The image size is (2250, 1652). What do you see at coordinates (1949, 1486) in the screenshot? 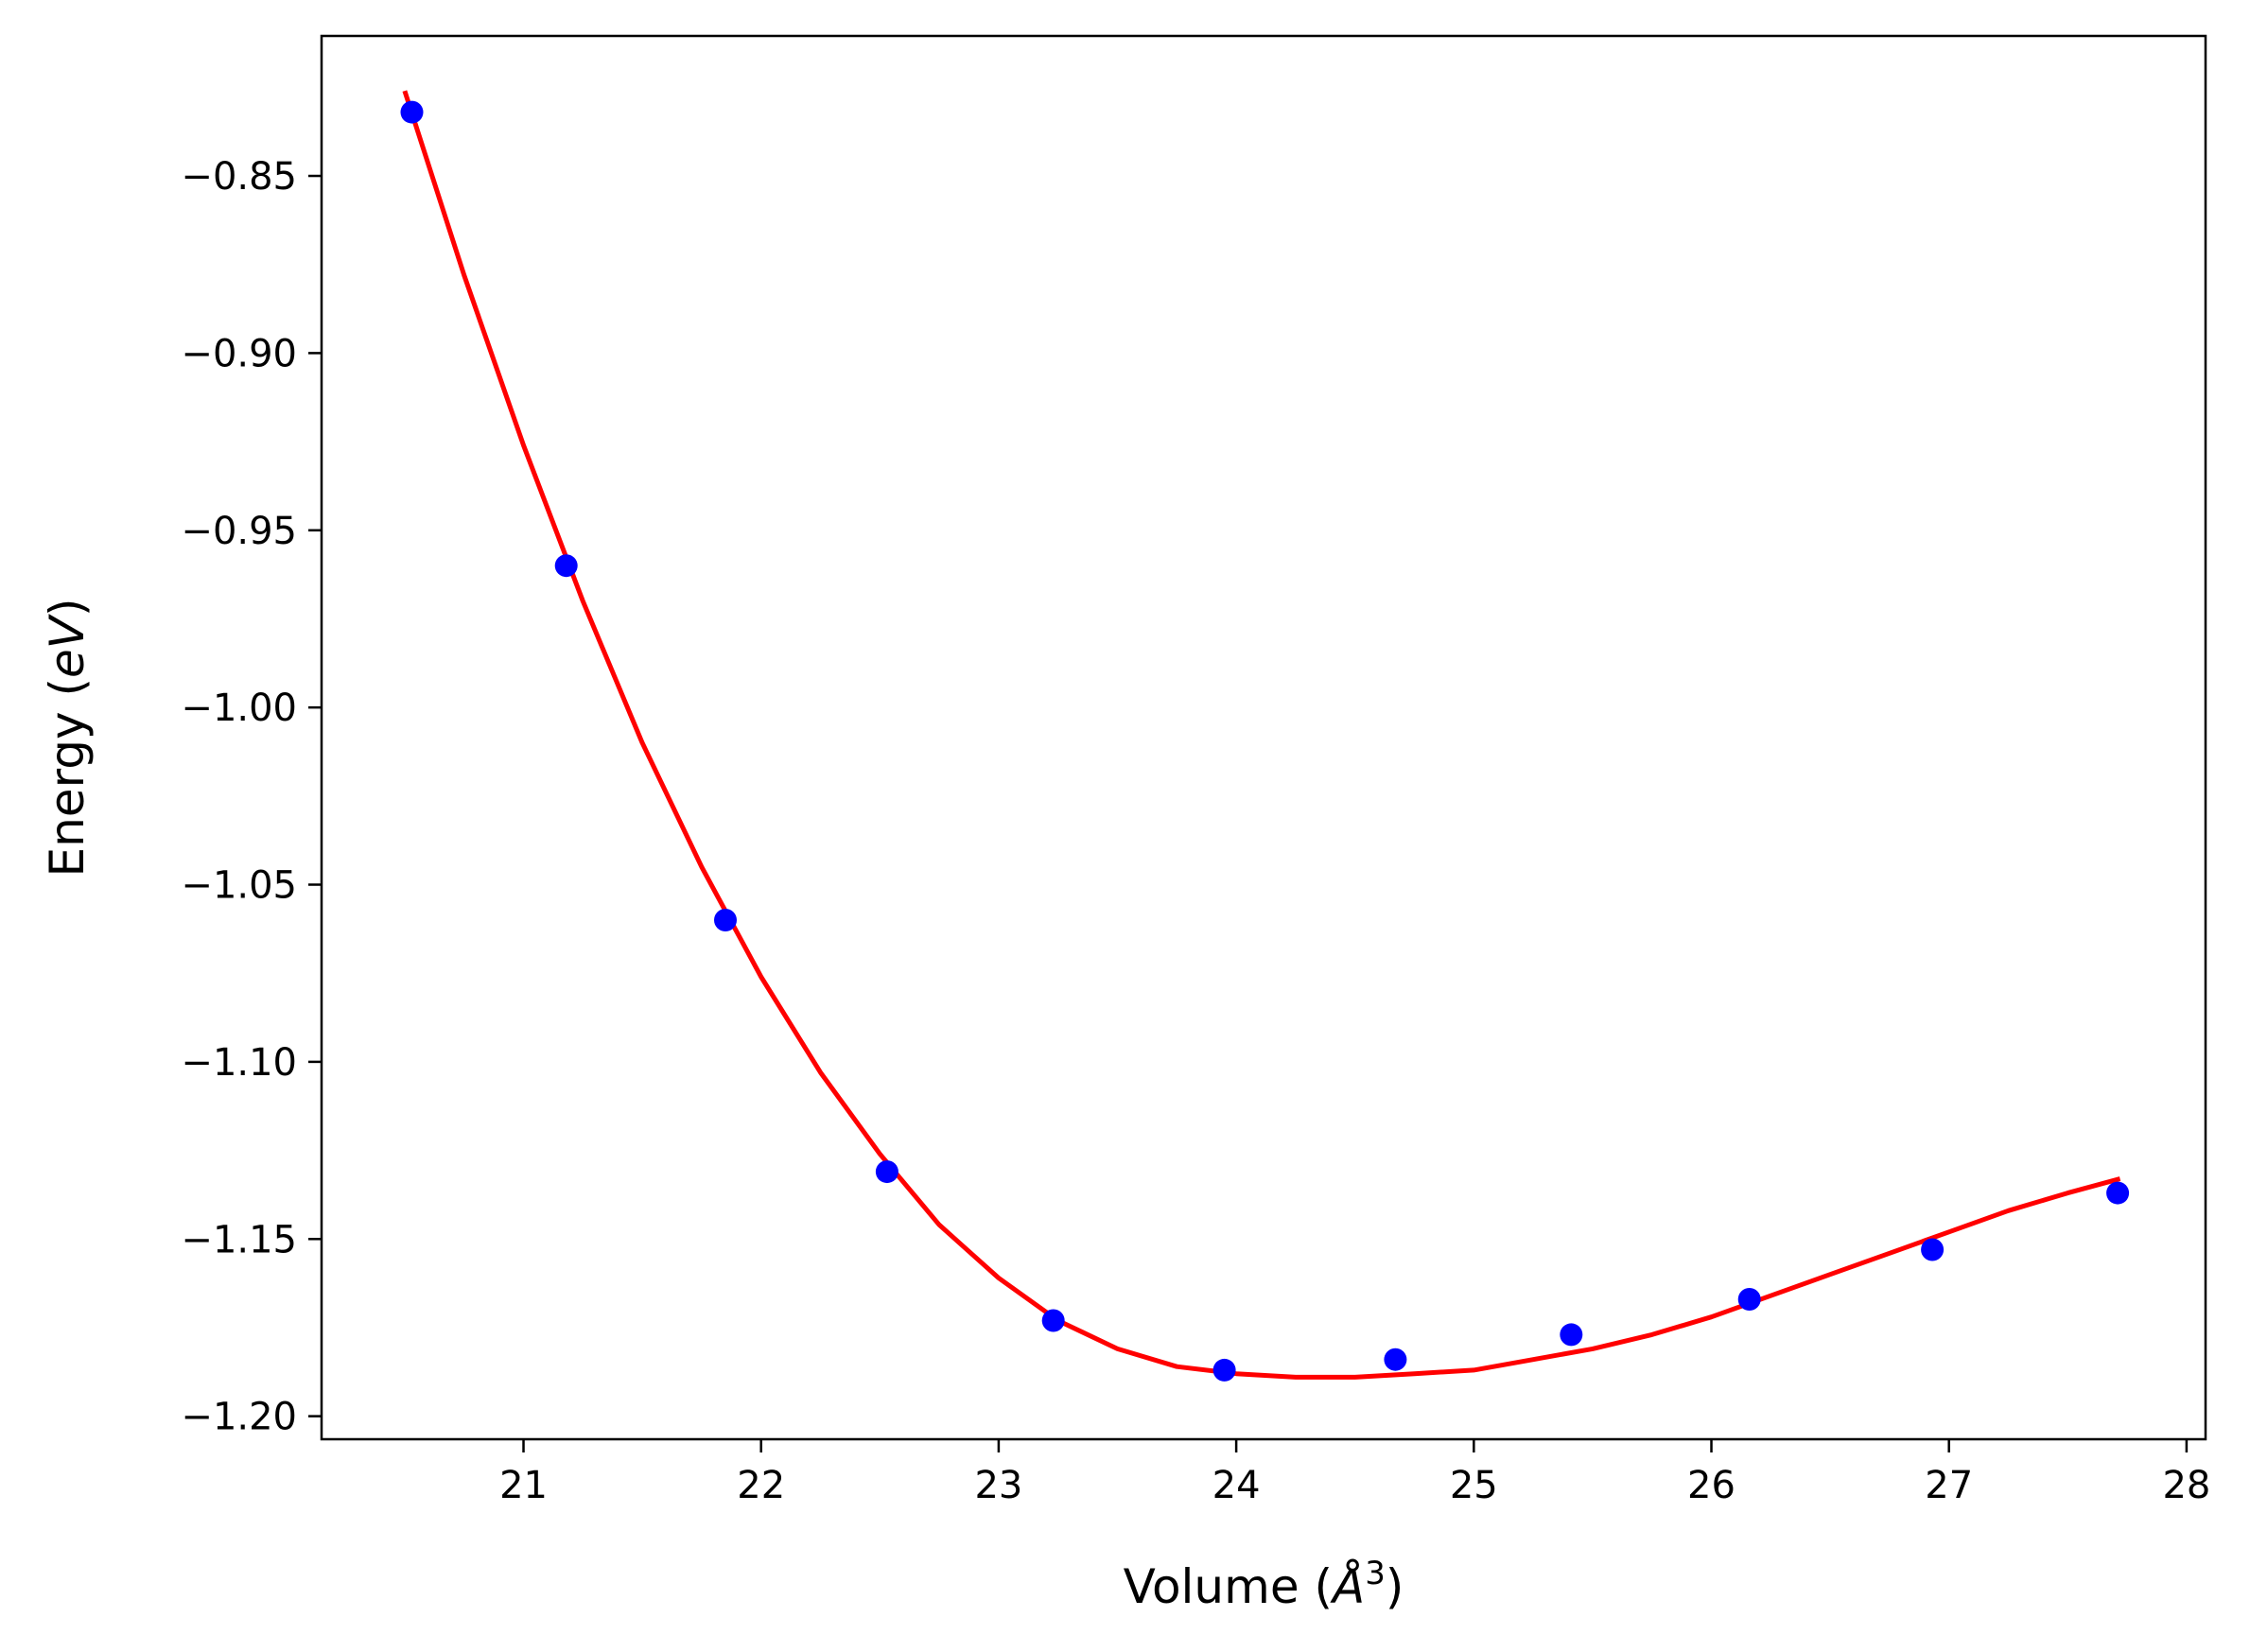
I see `x-tick-label: 27` at bounding box center [1949, 1486].